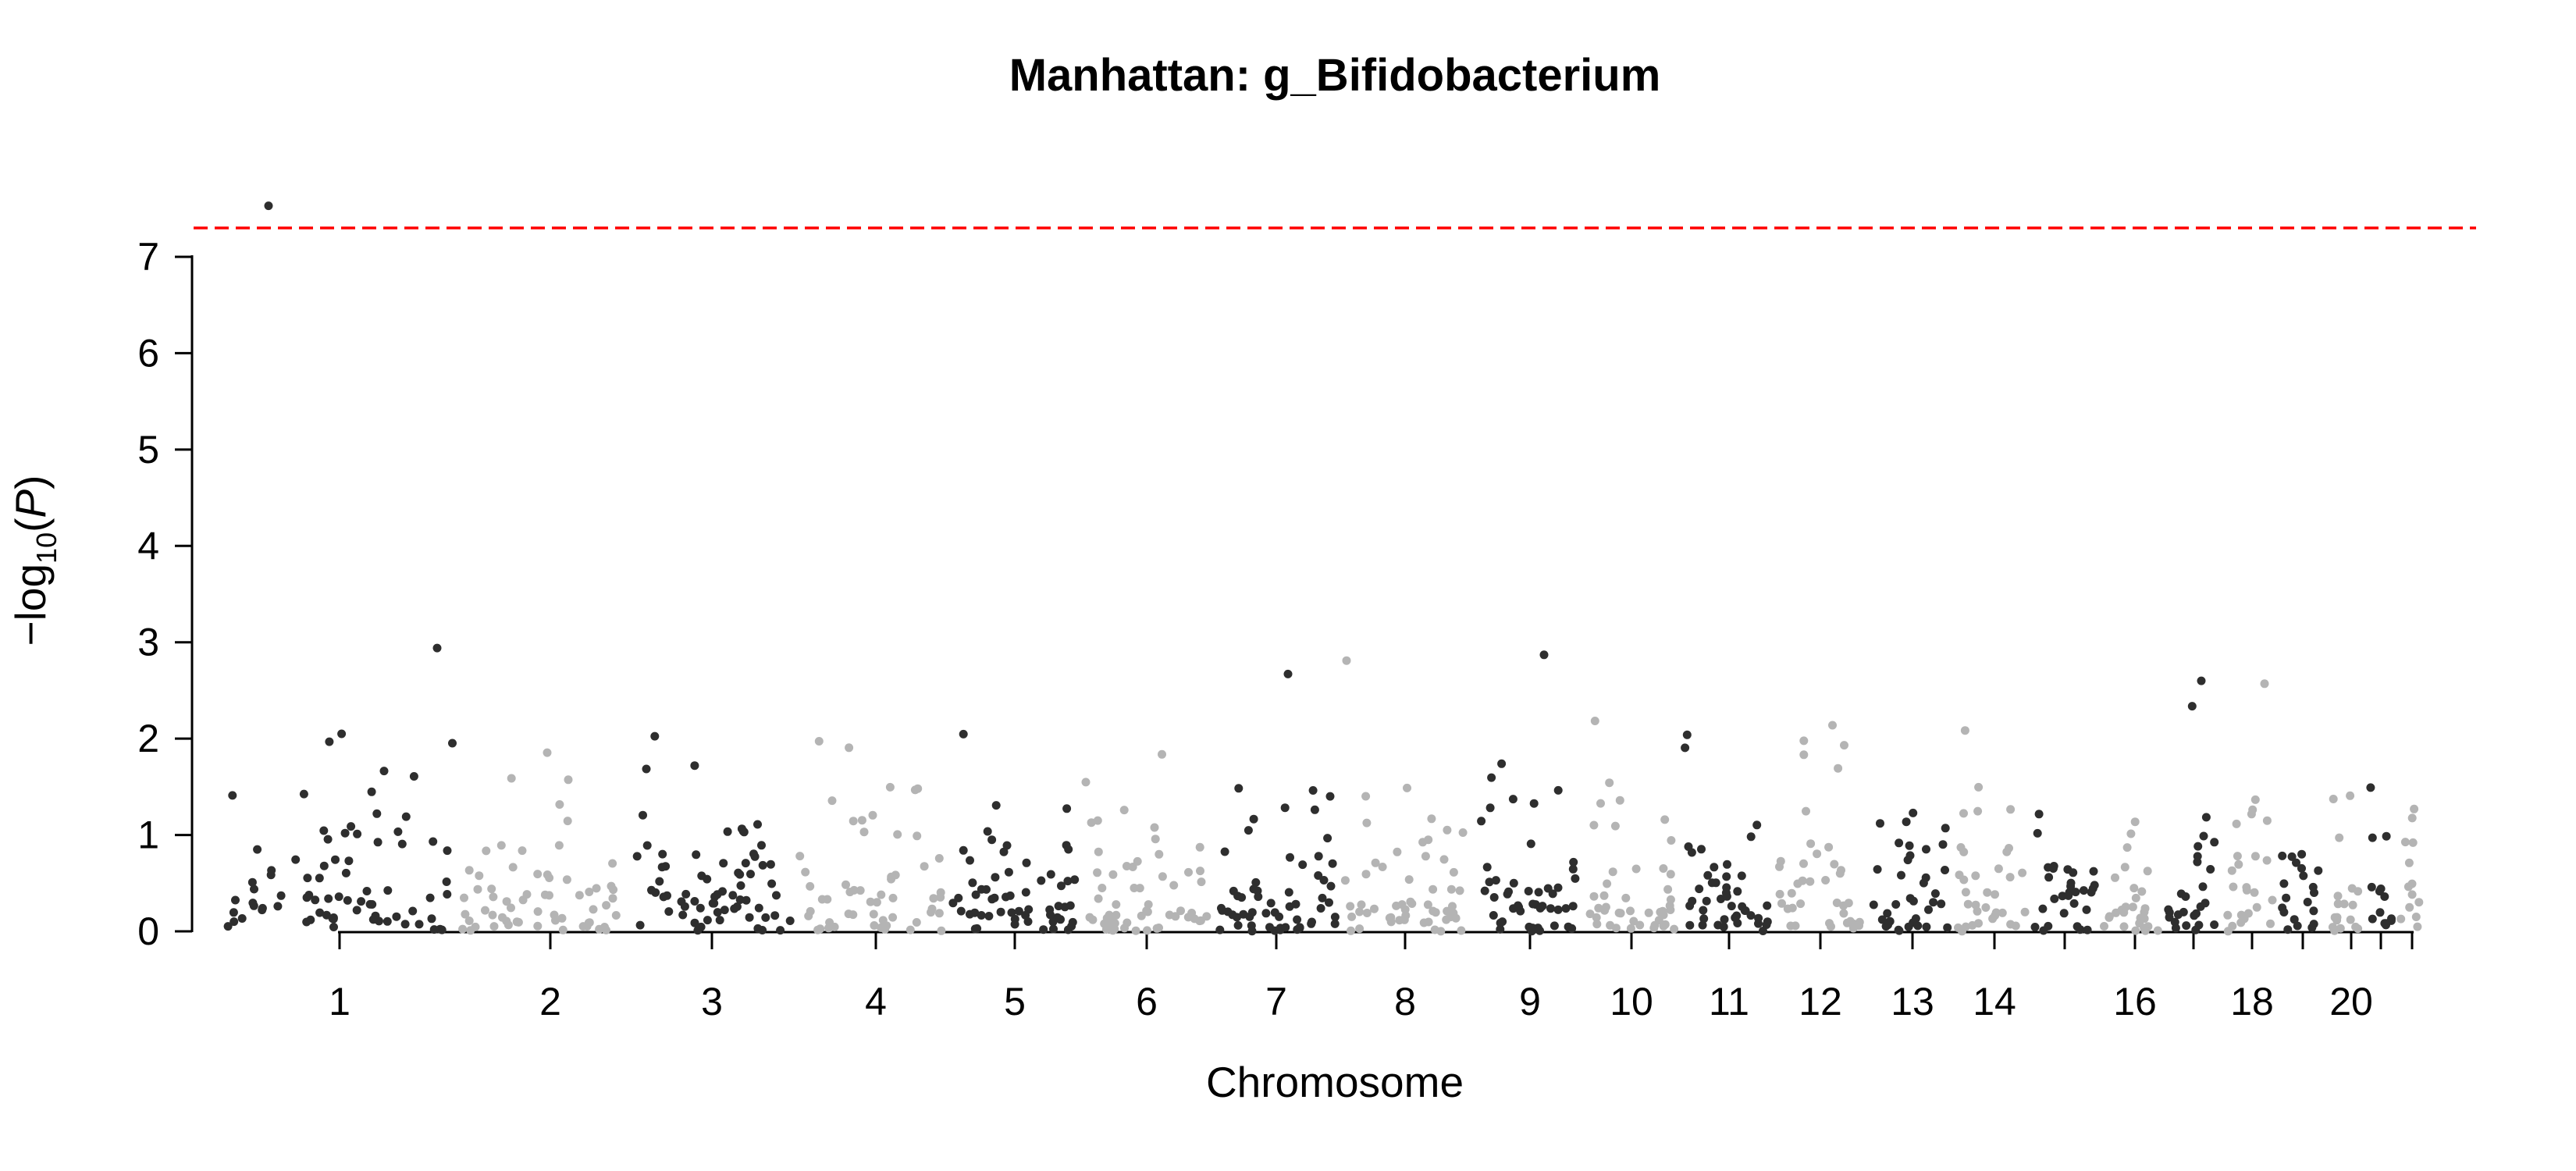 This screenshot has width=2576, height=1171. Describe the element at coordinates (148, 738) in the screenshot. I see `y-tick-label: 2` at that location.